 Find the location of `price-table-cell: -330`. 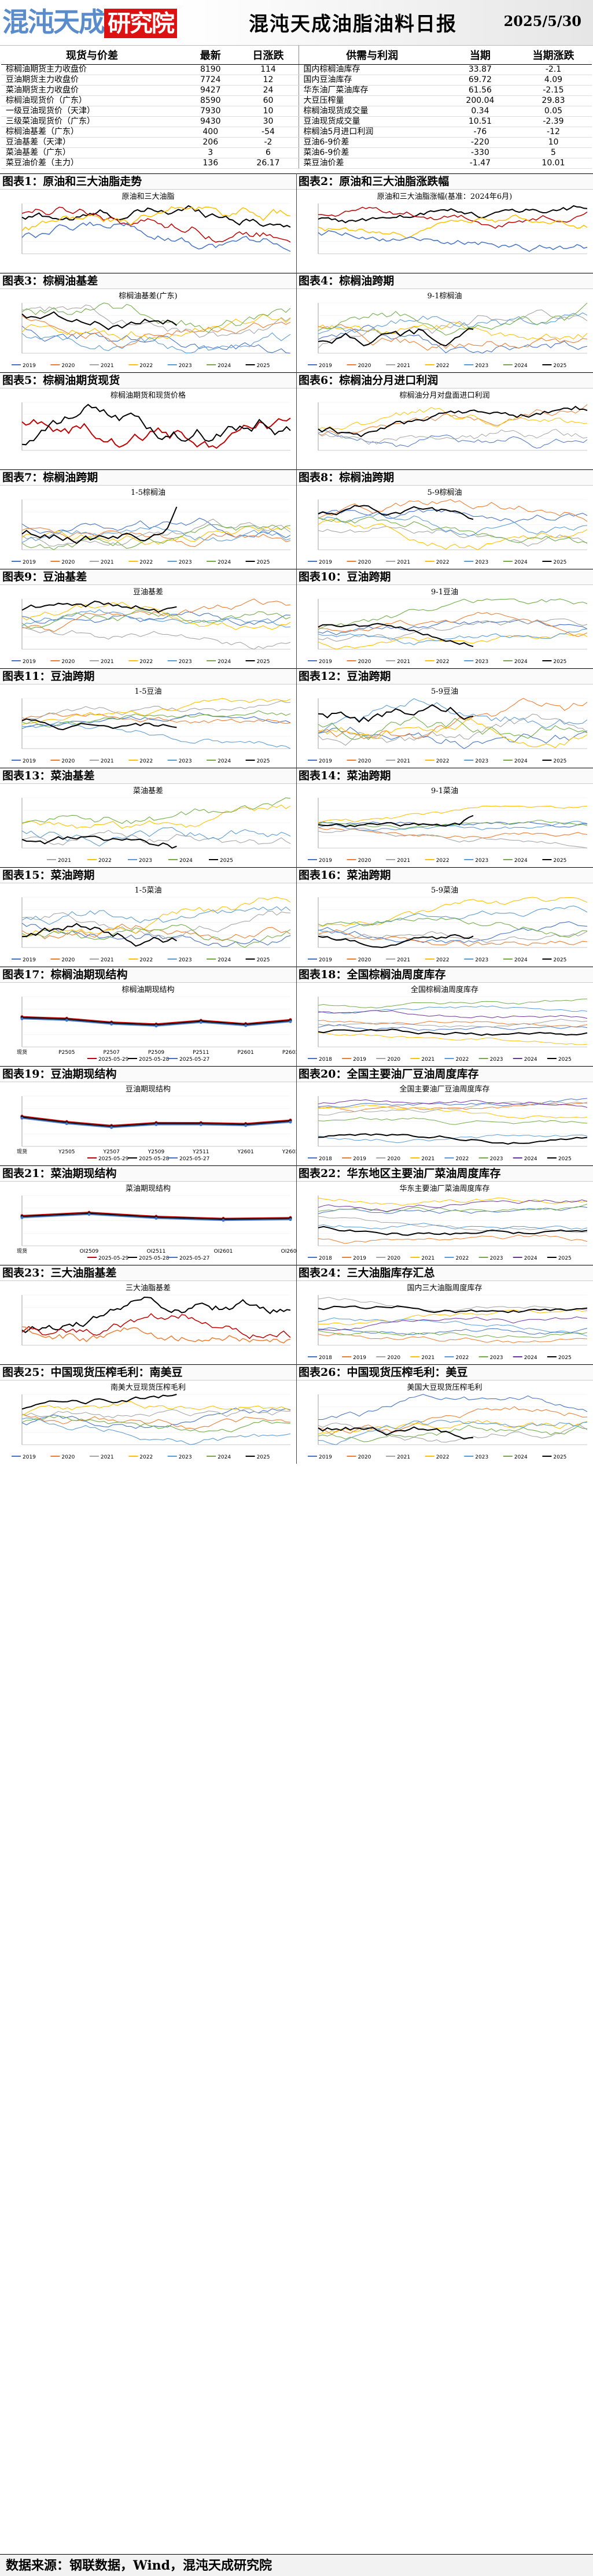

price-table-cell: -330 is located at coordinates (480, 153).